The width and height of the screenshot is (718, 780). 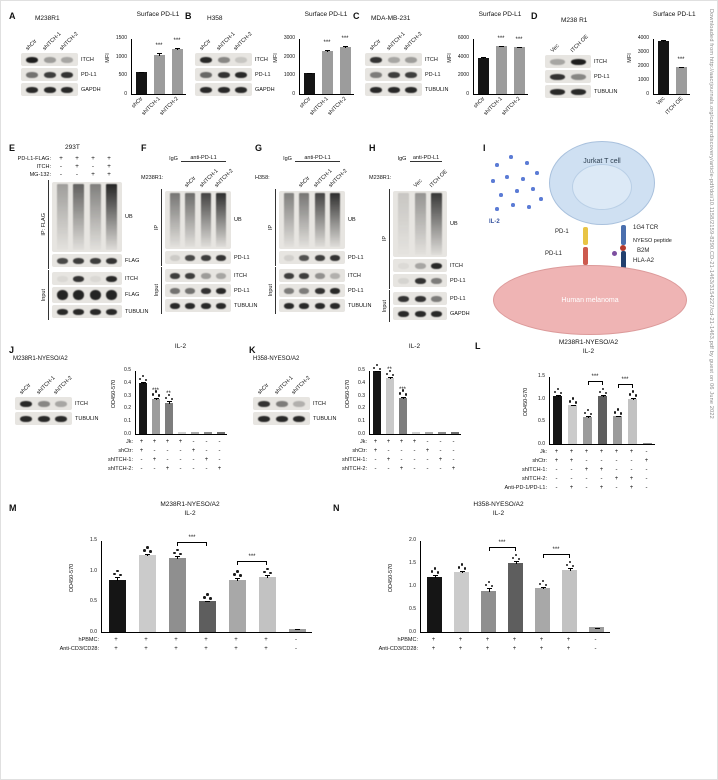 What do you see at coordinates (44, 295) in the screenshot?
I see `group-label: Input` at bounding box center [44, 295].